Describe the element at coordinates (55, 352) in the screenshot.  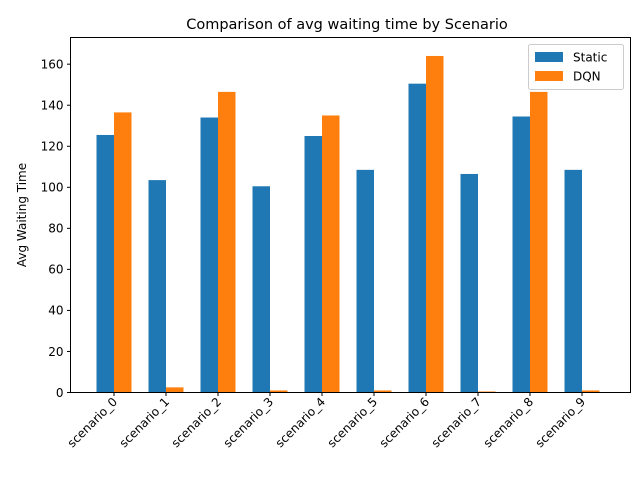
I see `y-tick-label: 20` at that location.